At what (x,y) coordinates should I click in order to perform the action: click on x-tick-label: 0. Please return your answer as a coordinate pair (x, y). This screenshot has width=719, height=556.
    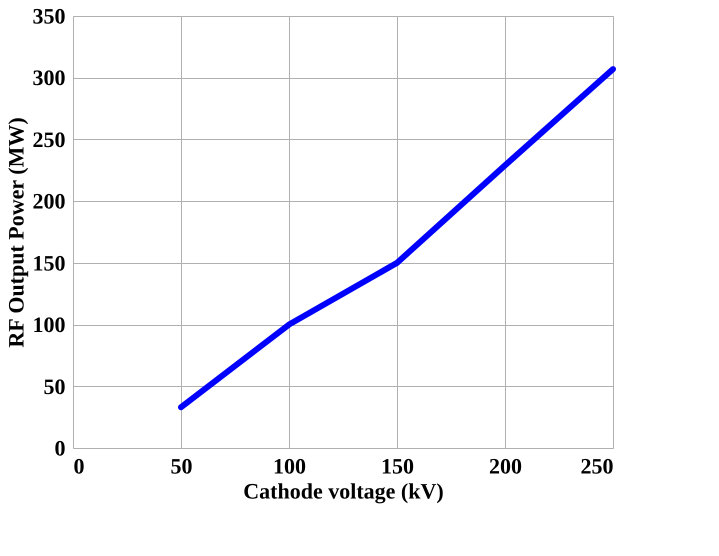
    Looking at the image, I should click on (79, 466).